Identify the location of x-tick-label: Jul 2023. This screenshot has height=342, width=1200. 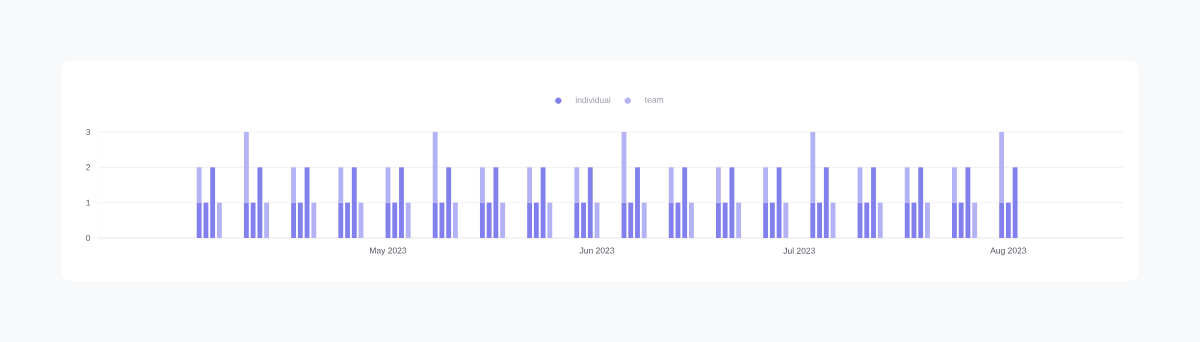
(799, 250).